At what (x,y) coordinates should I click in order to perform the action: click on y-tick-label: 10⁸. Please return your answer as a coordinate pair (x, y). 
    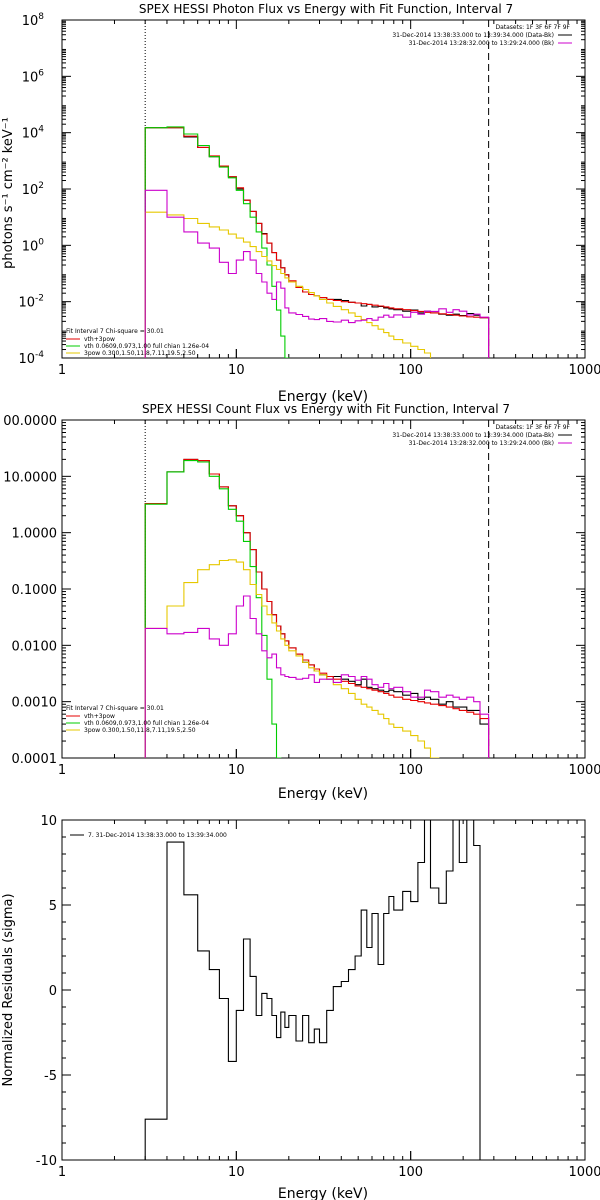
    Looking at the image, I should click on (33, 20).